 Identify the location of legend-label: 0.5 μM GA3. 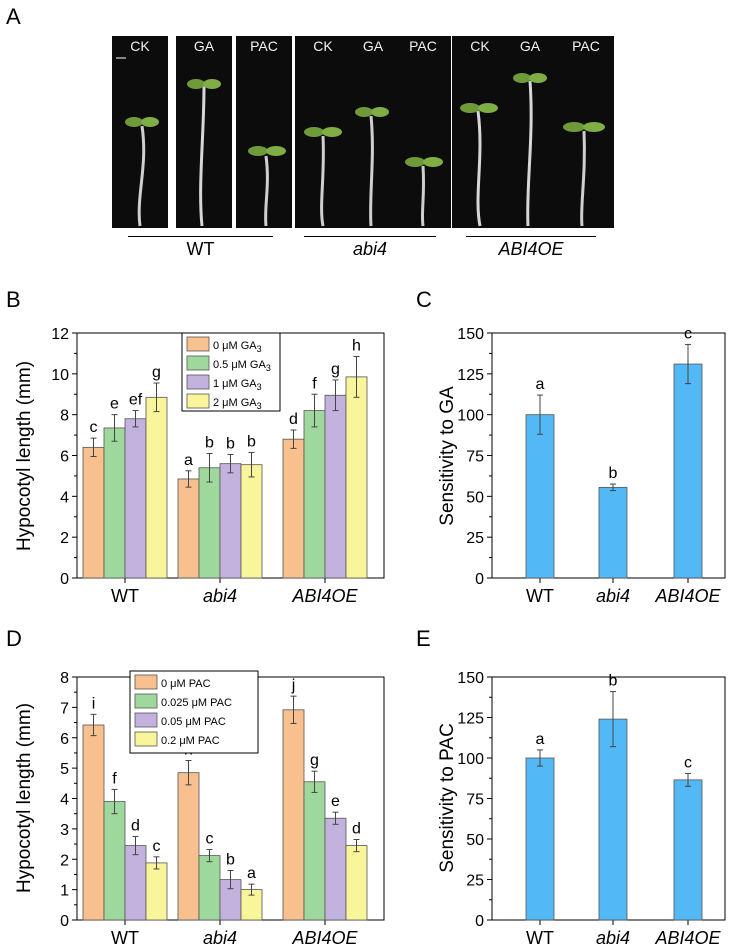
(242, 366).